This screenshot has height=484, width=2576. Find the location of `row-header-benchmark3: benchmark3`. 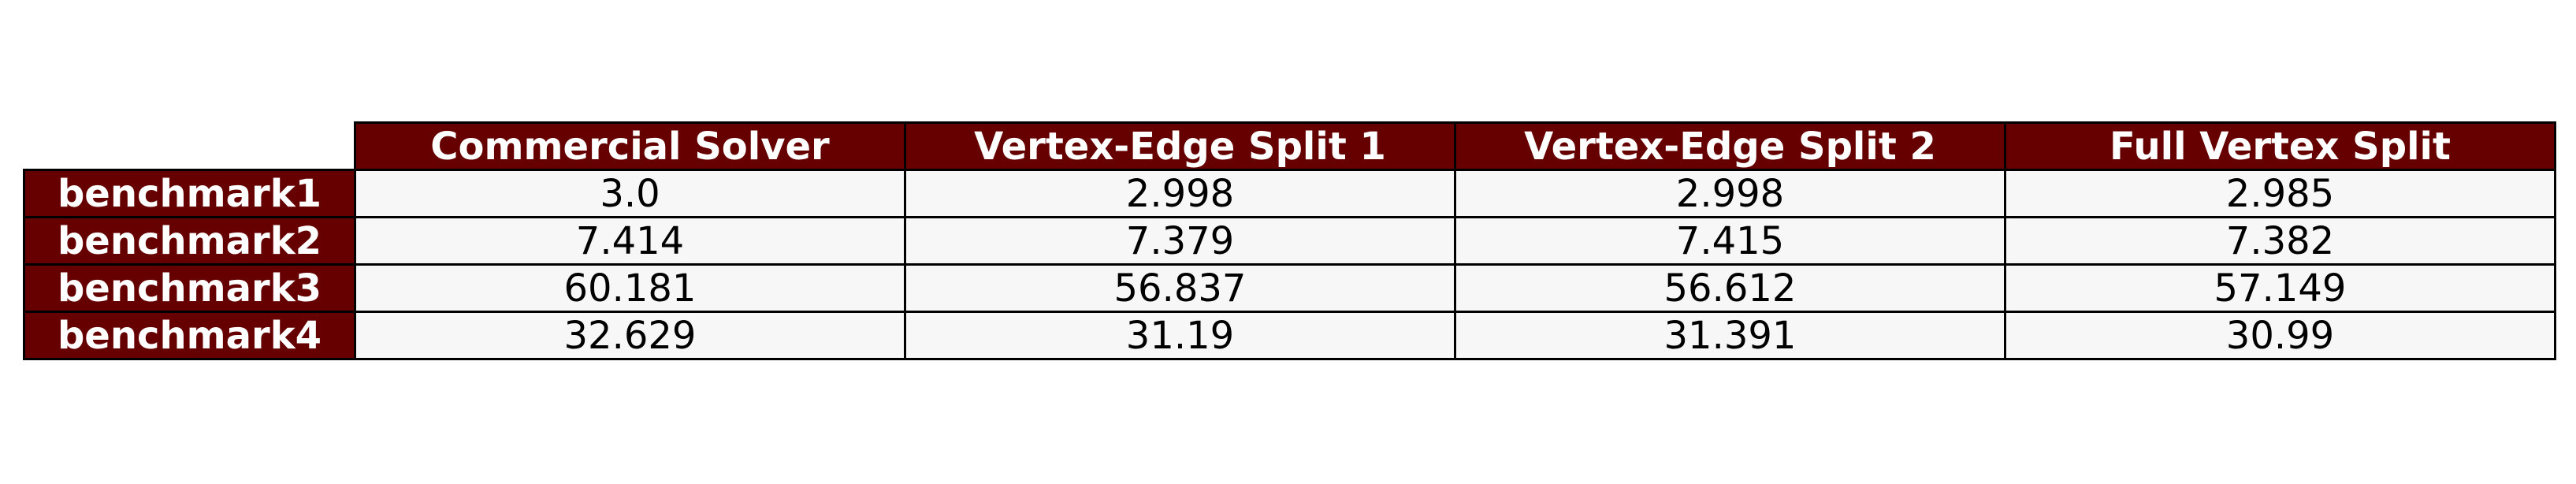

row-header-benchmark3: benchmark3 is located at coordinates (189, 288).